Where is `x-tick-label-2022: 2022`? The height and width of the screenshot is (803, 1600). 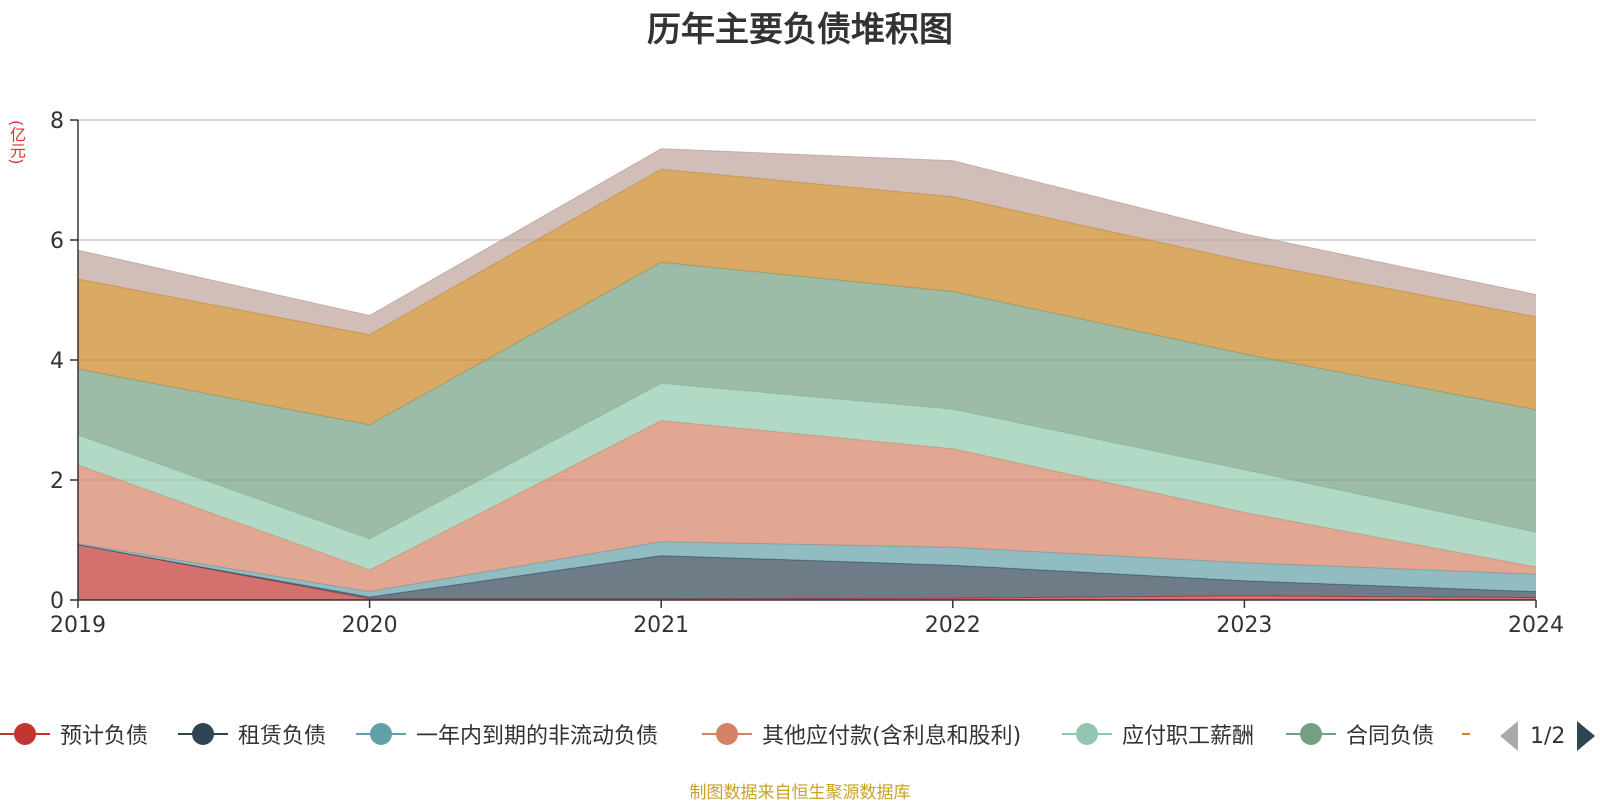 x-tick-label-2022: 2022 is located at coordinates (953, 625).